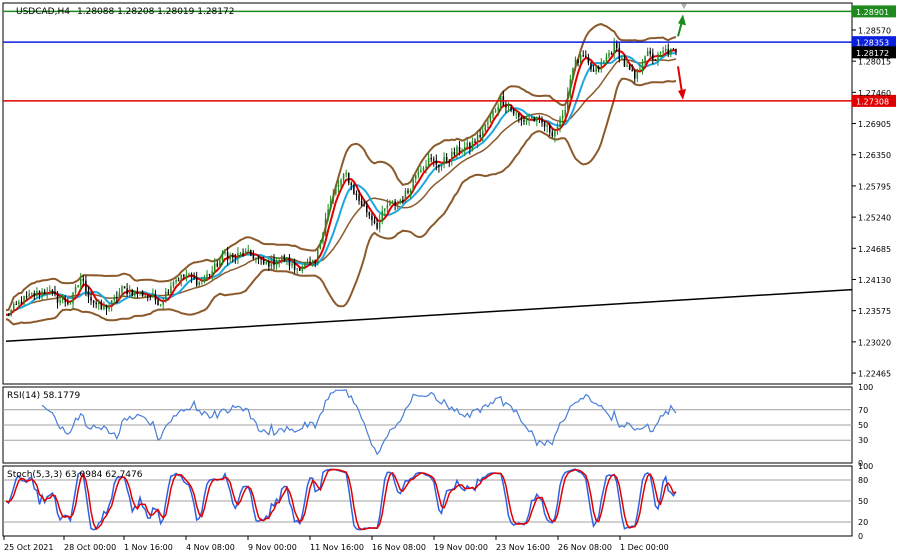  I want to click on price-tick-label: 1.27460, so click(874, 93).